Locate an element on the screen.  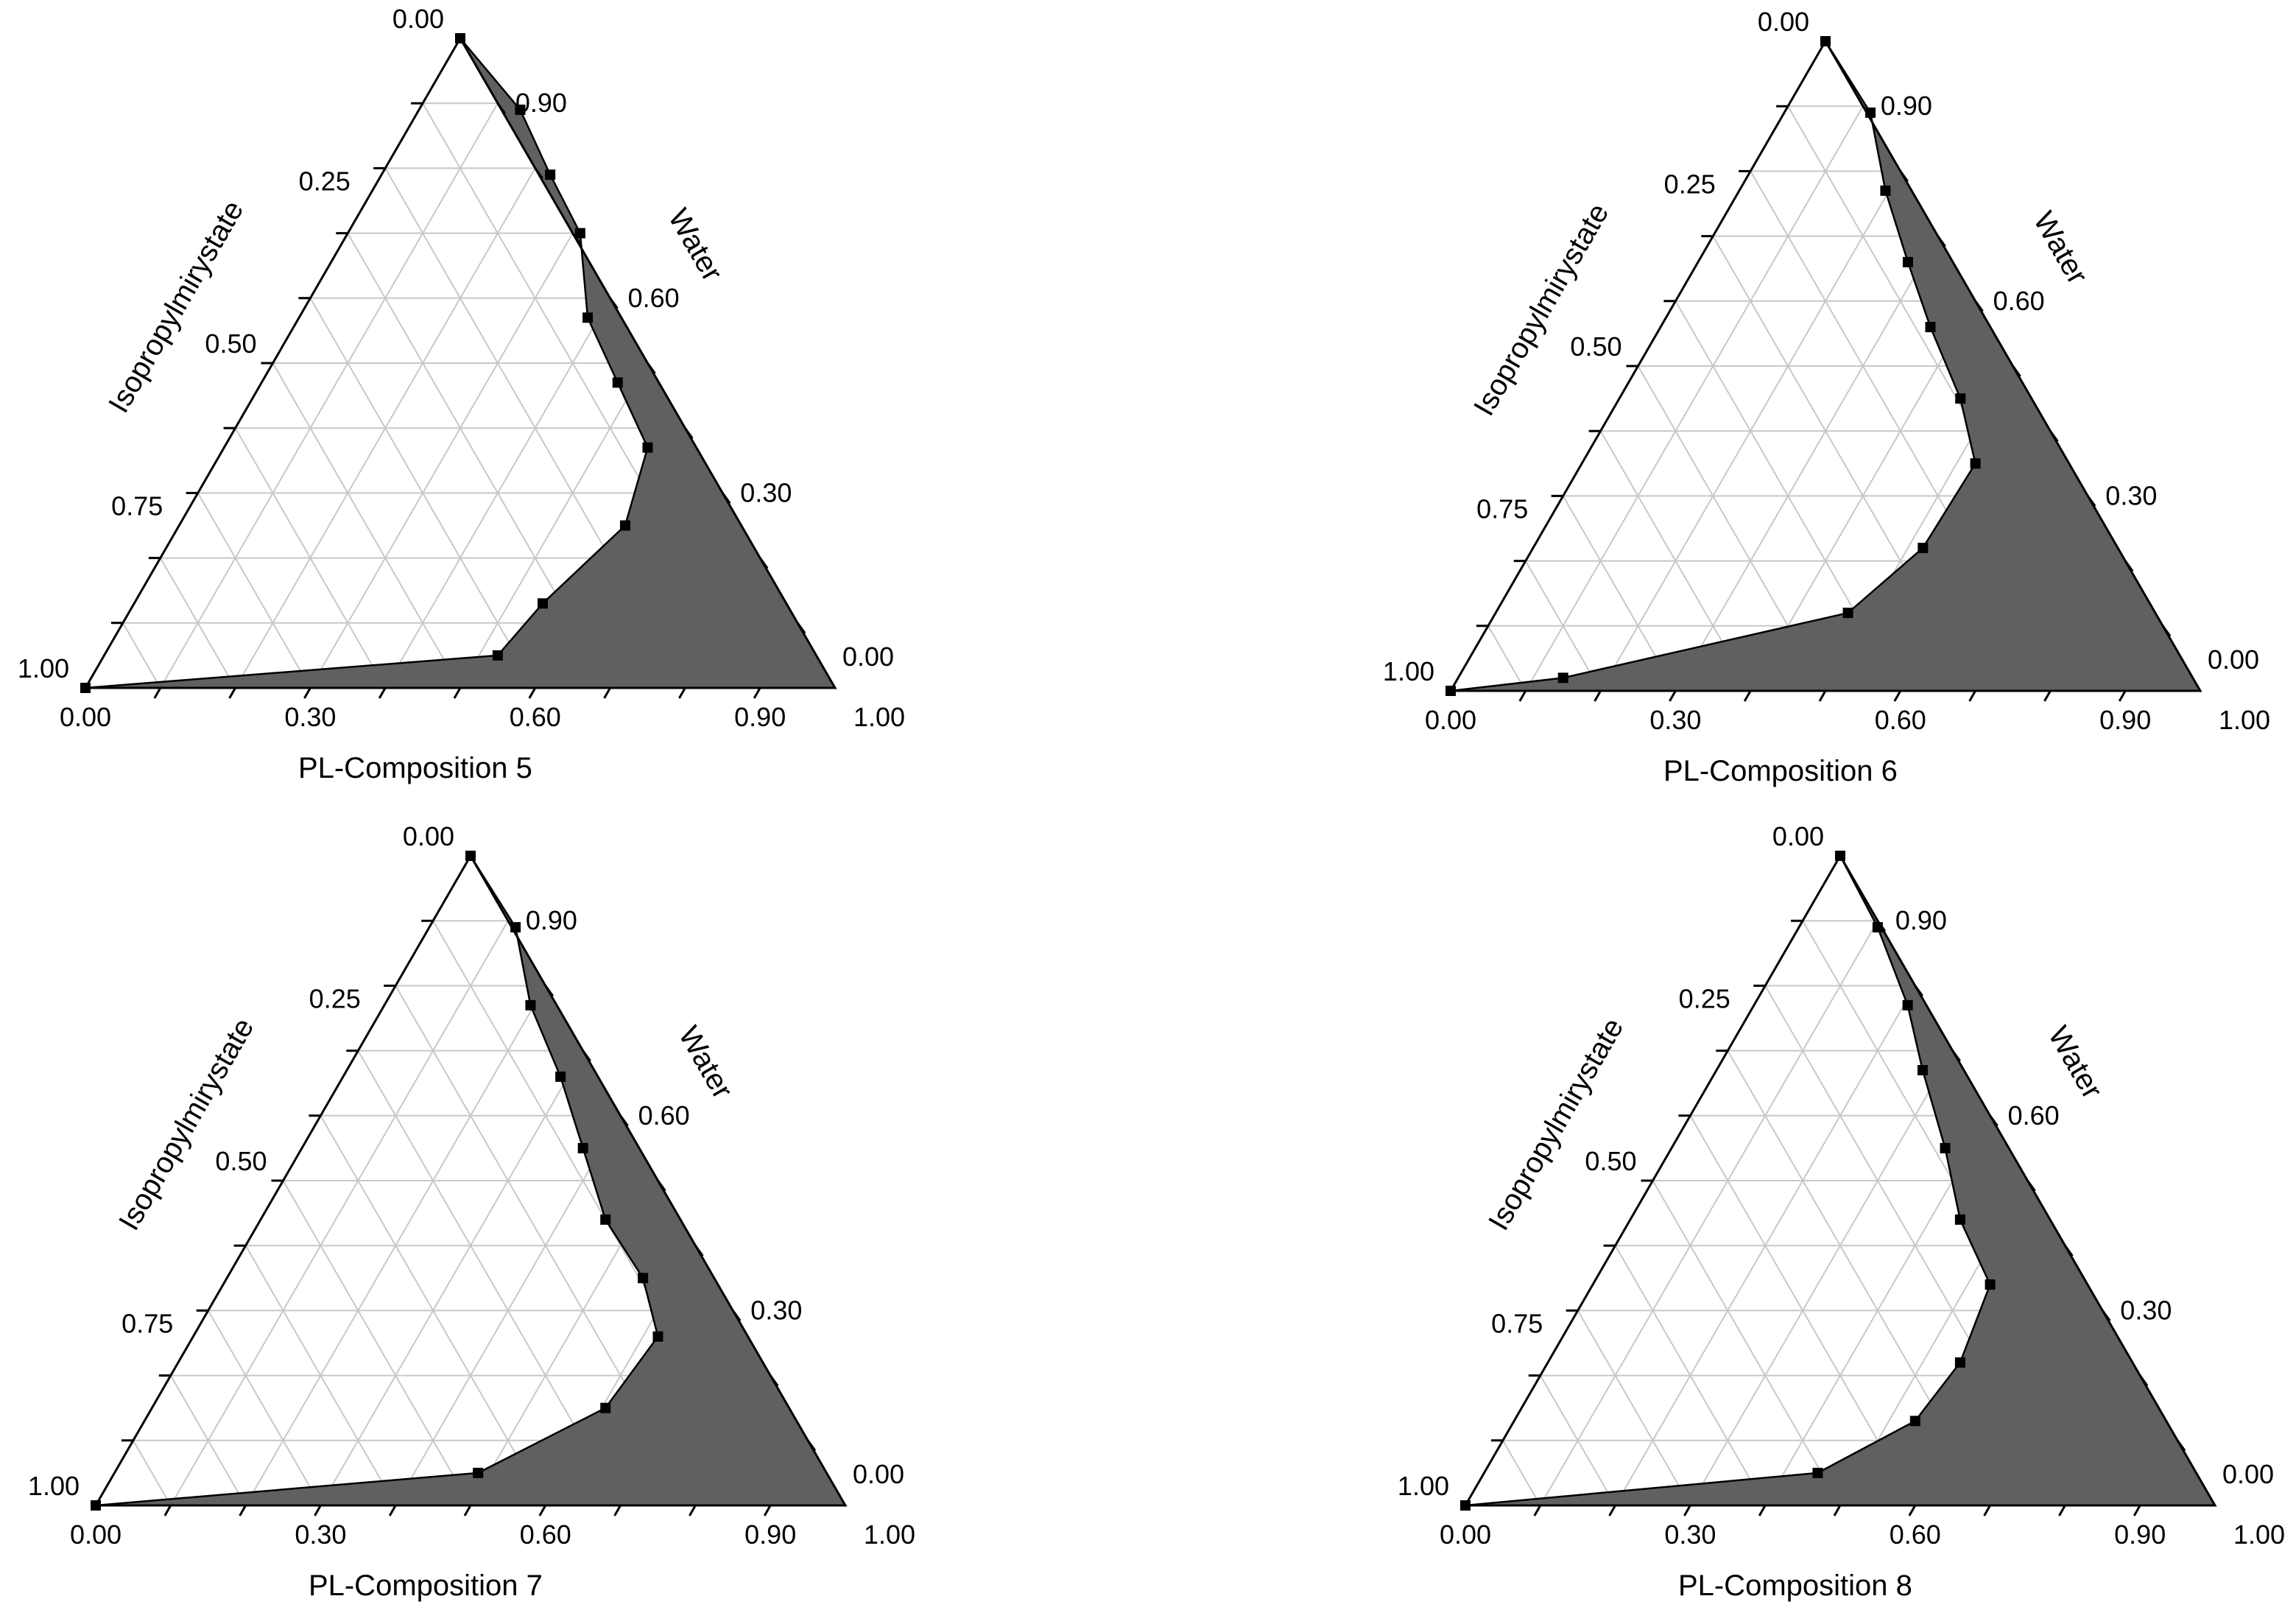
left-axis-title: Isopropylmirystate is located at coordinates (176, 306).